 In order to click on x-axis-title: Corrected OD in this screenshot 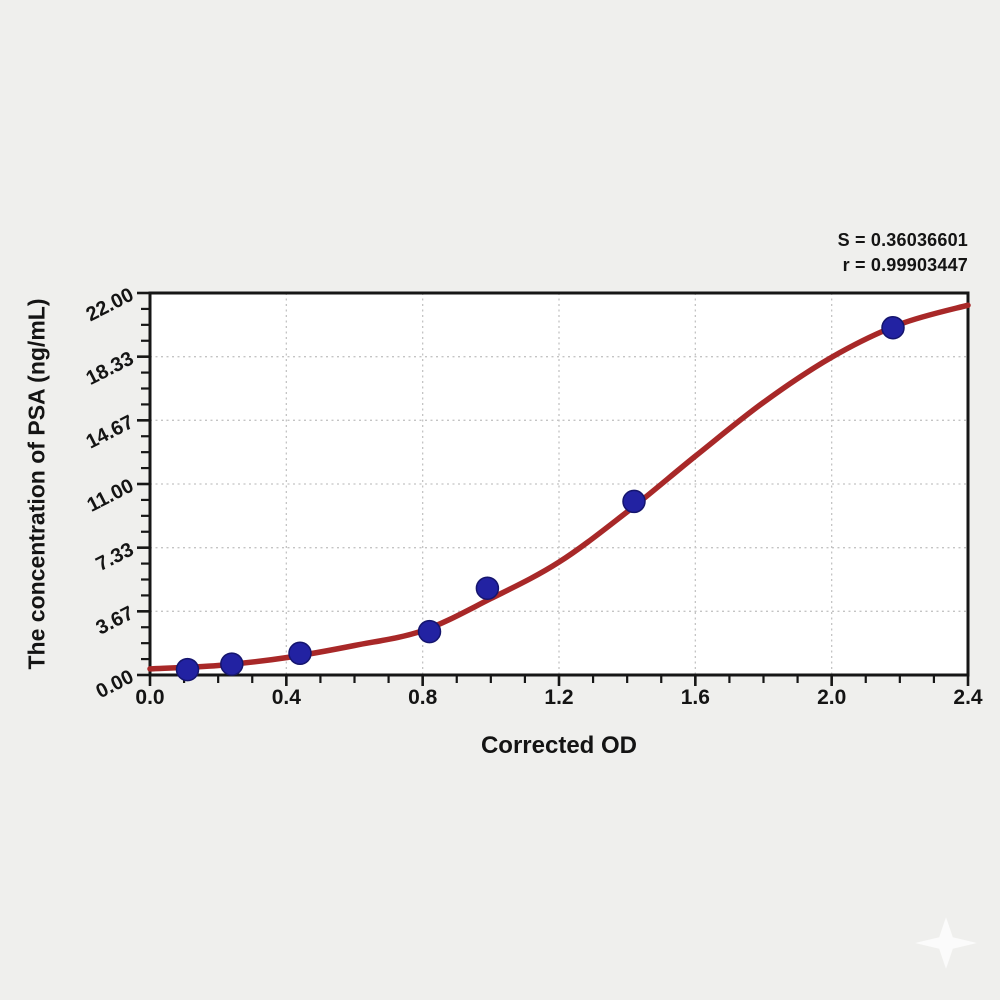, I will do `click(559, 745)`.